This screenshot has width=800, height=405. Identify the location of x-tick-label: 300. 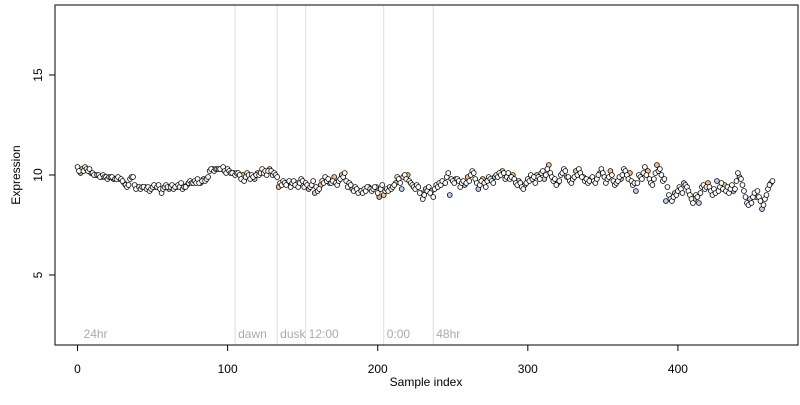
(528, 369).